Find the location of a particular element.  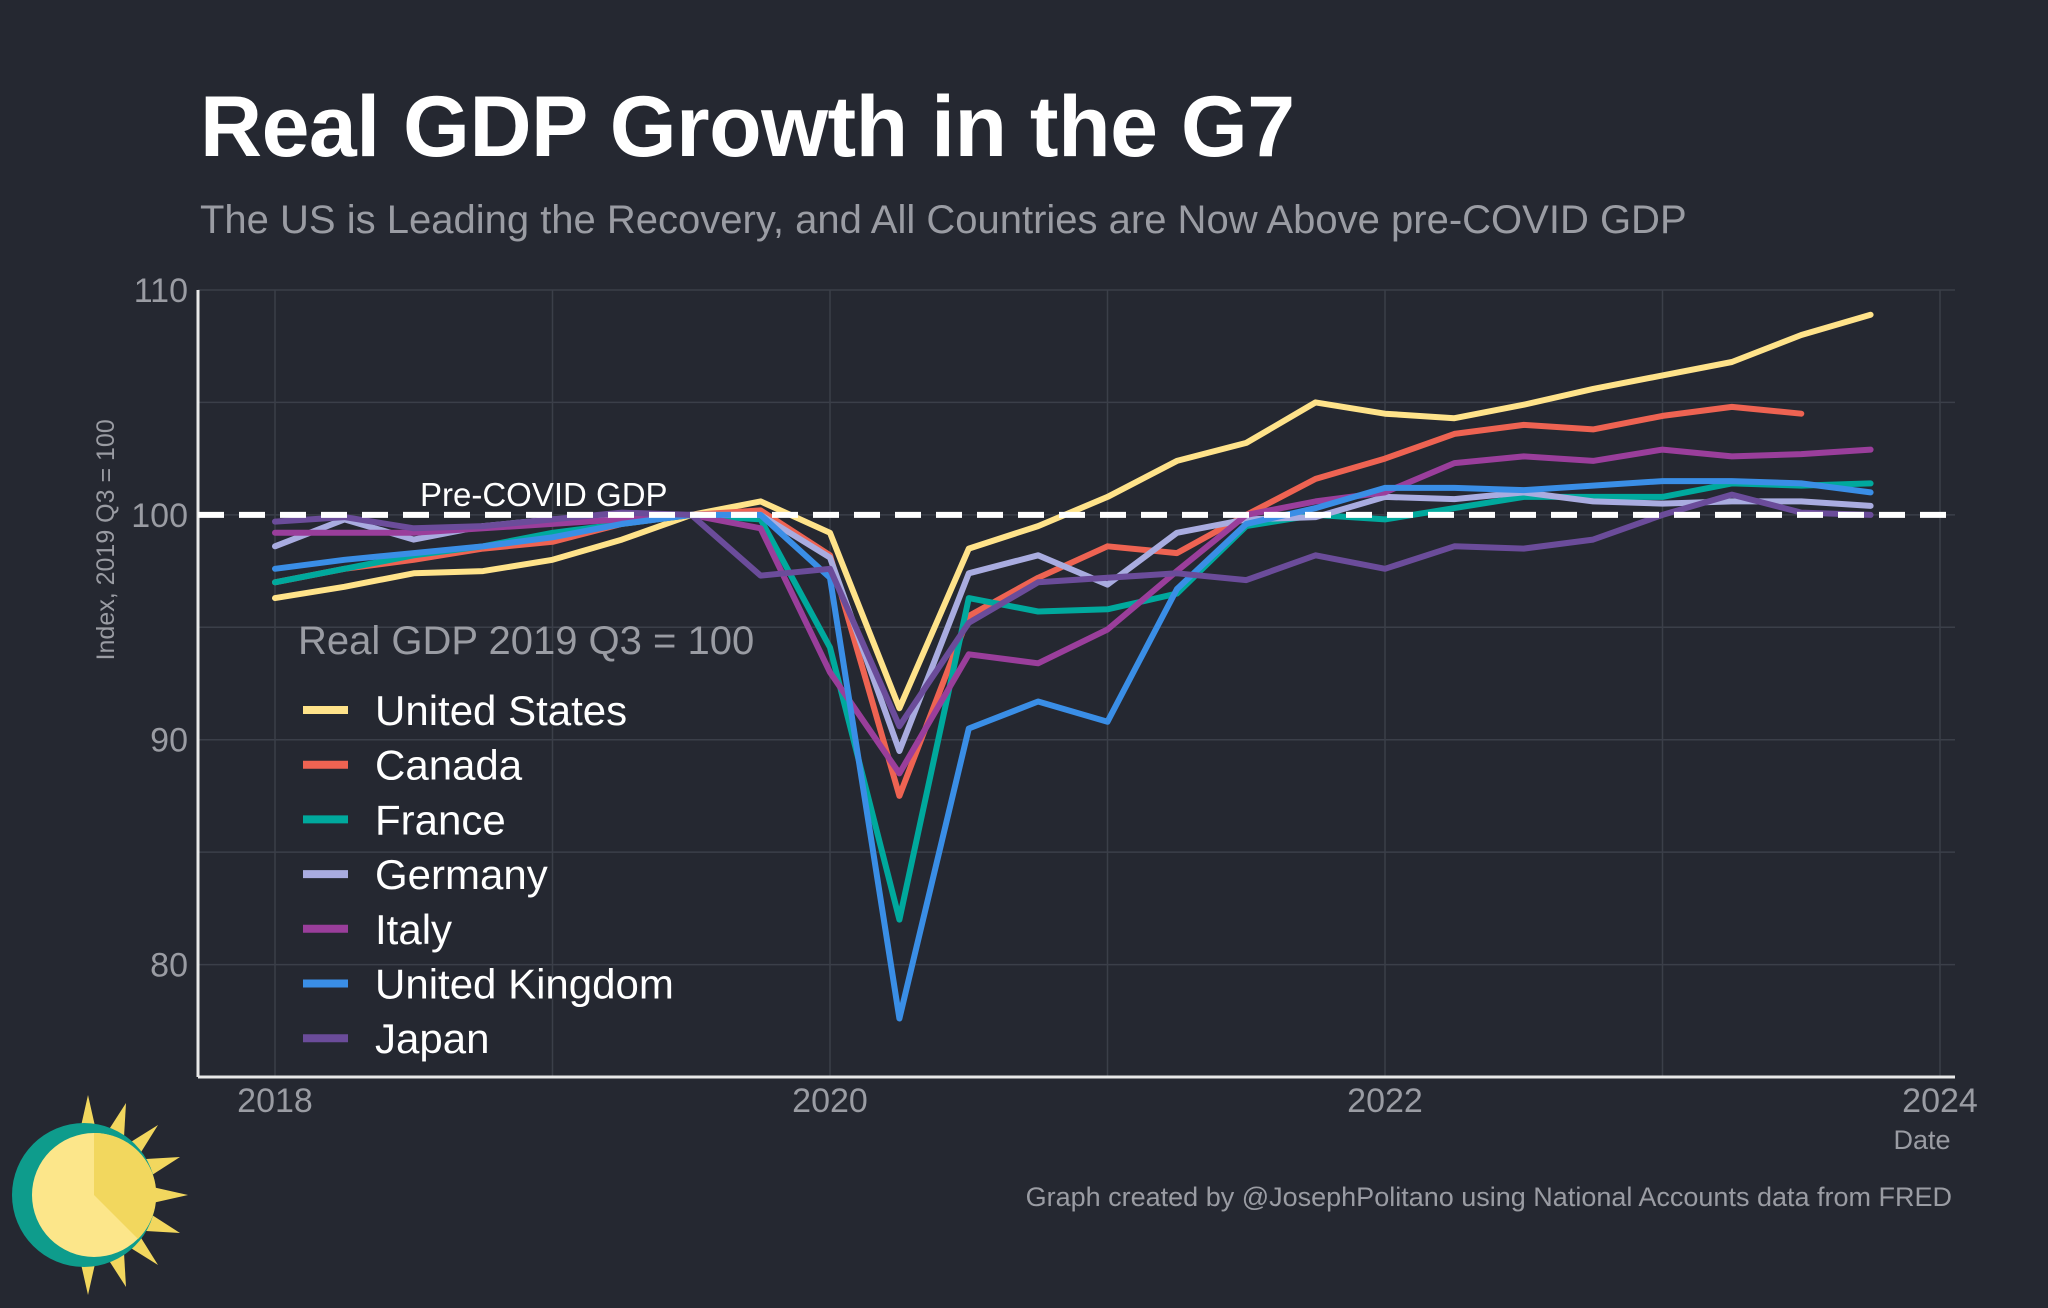

series-line-japan is located at coordinates (1073, 610).